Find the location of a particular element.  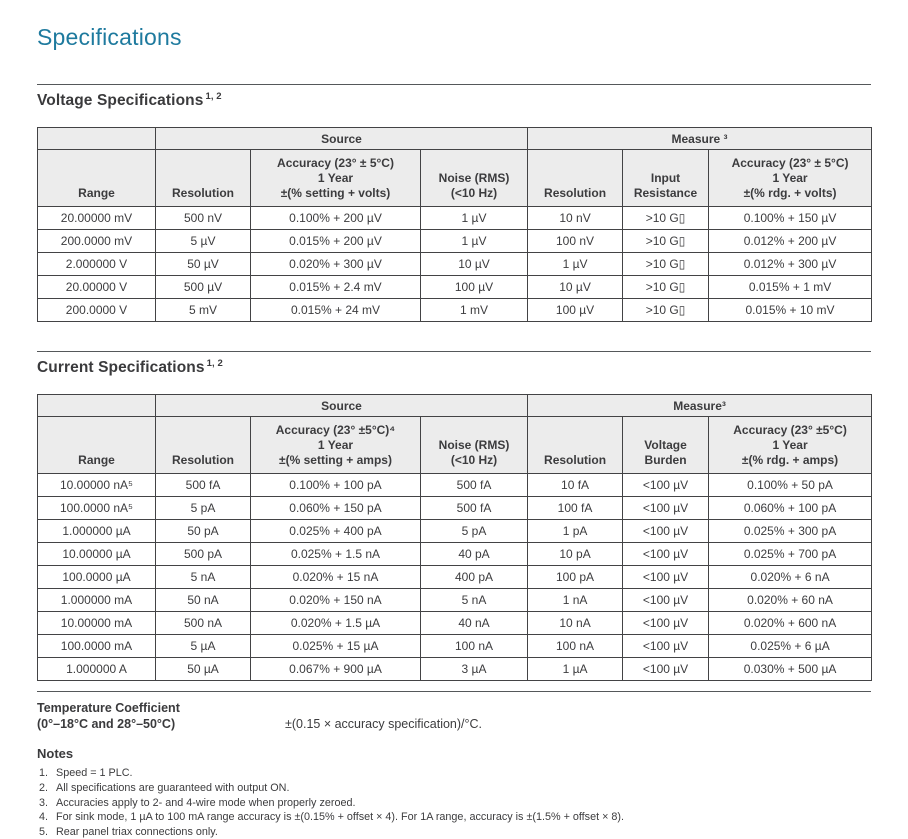

current-heading: Current Specifications 1, 2 is located at coordinates (454, 367).